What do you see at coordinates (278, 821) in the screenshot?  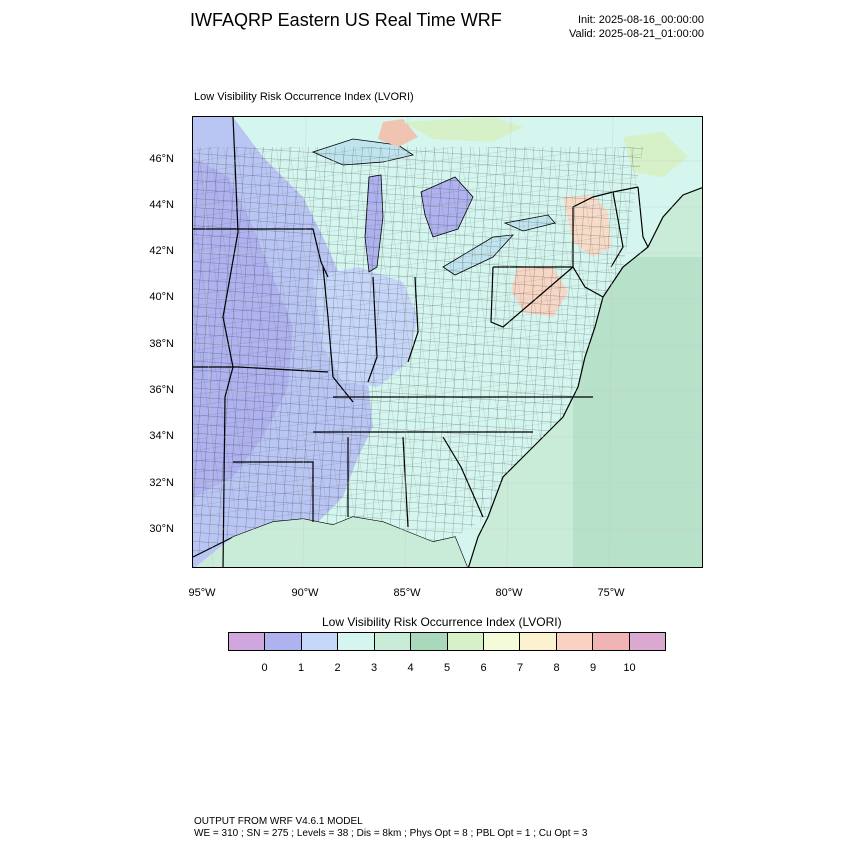 I see `footer-model: OUTPUT FROM WRF V4.6.1 MODEL` at bounding box center [278, 821].